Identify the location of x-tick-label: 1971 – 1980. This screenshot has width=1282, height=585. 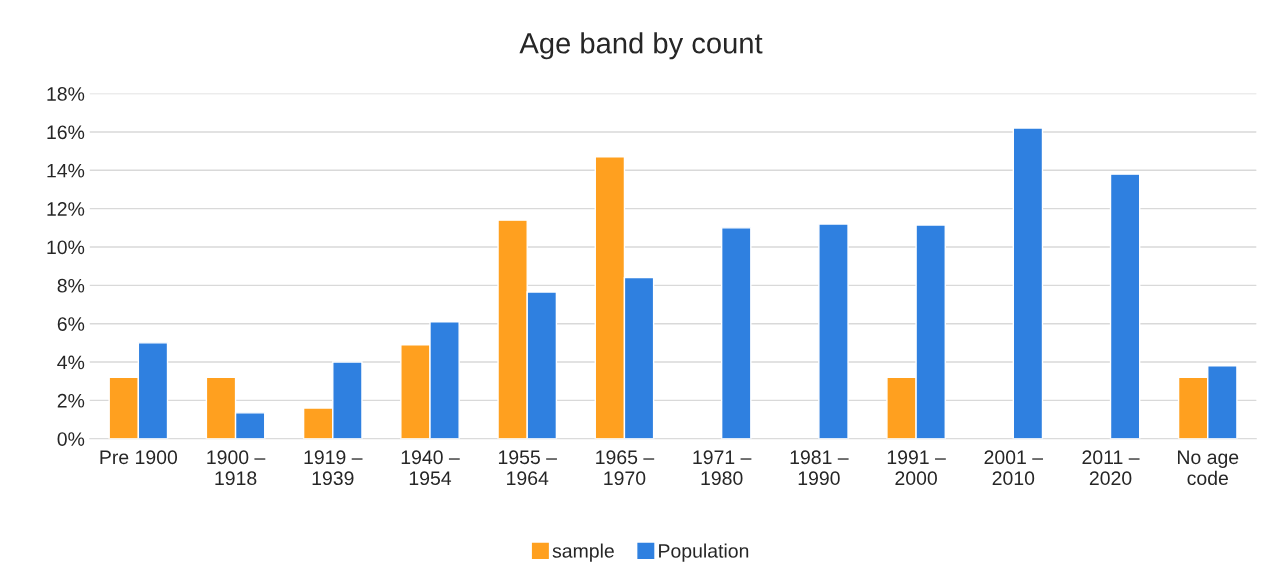
(722, 468).